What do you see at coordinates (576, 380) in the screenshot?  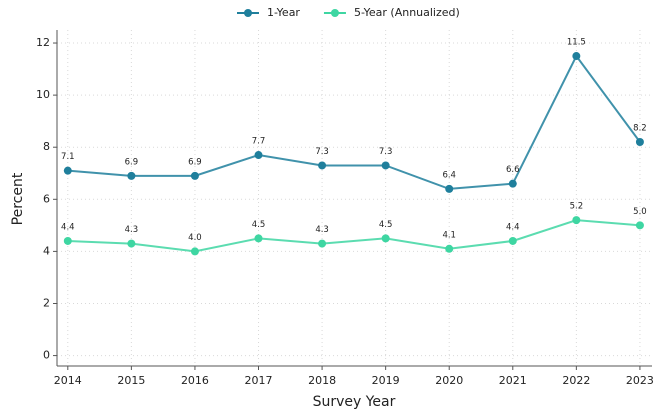 I see `x-tick-label: 2022` at bounding box center [576, 380].